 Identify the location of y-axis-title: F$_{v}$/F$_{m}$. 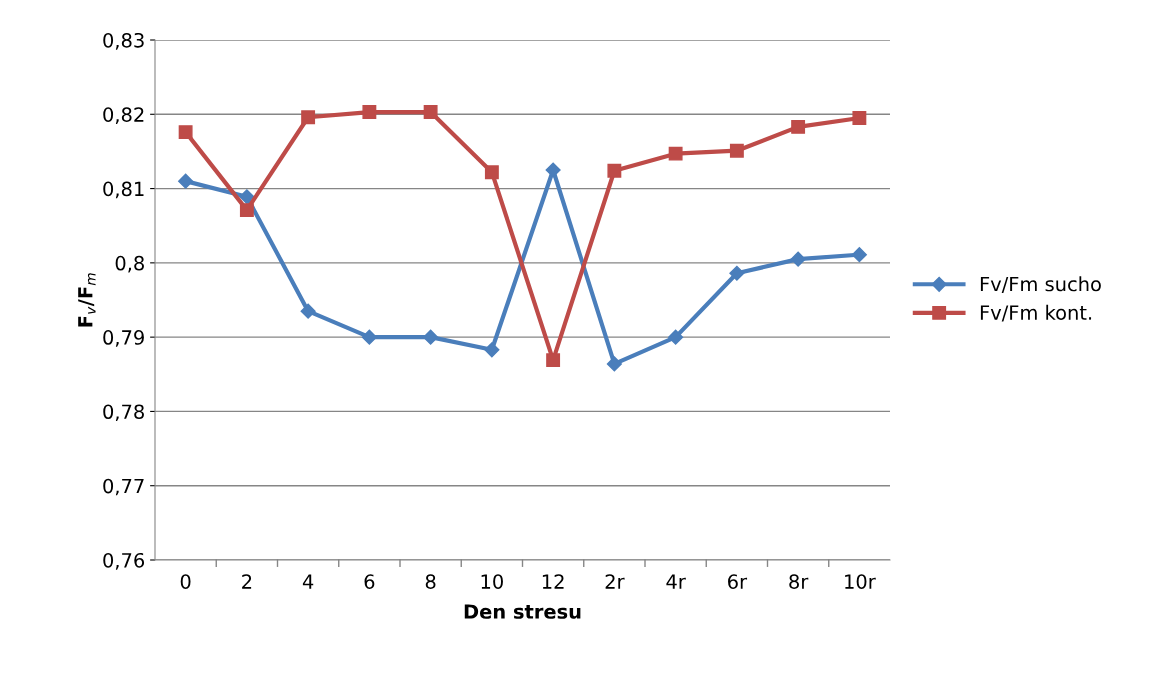
(87, 300).